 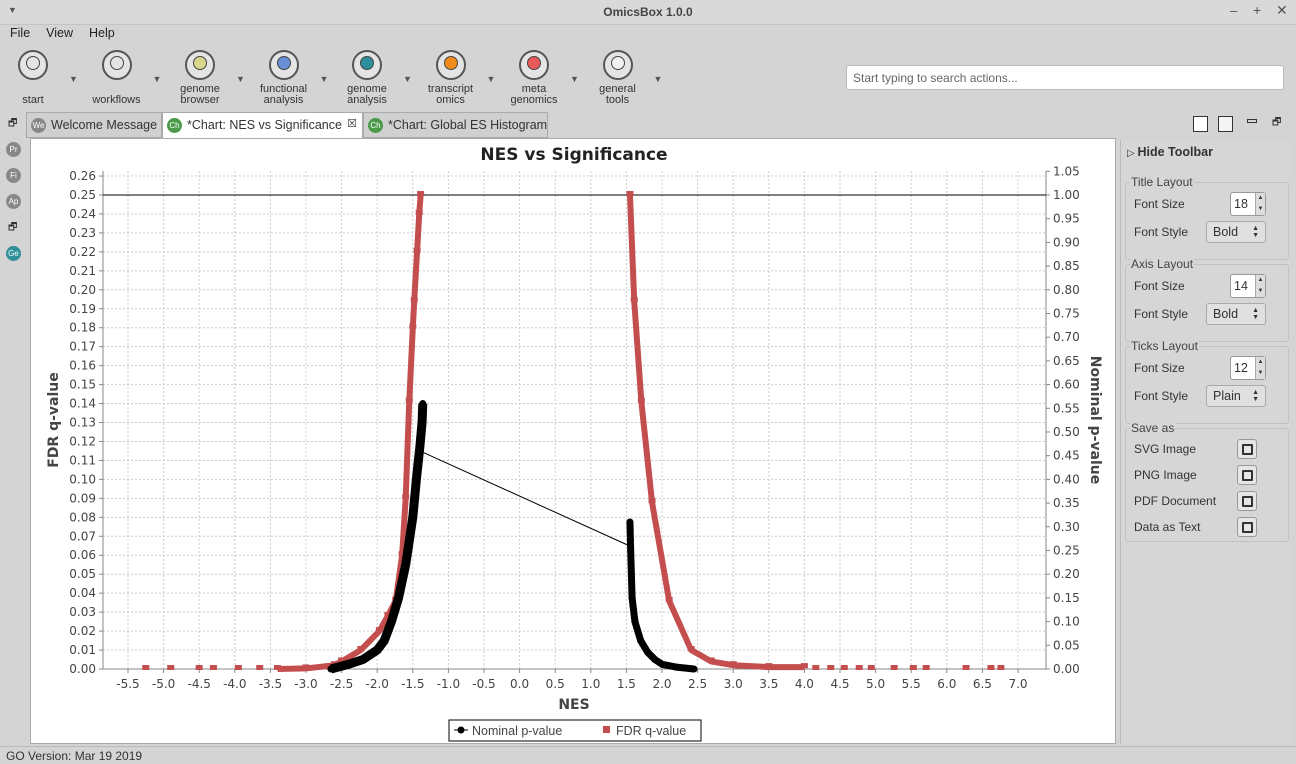 I want to click on legend-nominal-label: Nominal p-value, so click(x=517, y=731).